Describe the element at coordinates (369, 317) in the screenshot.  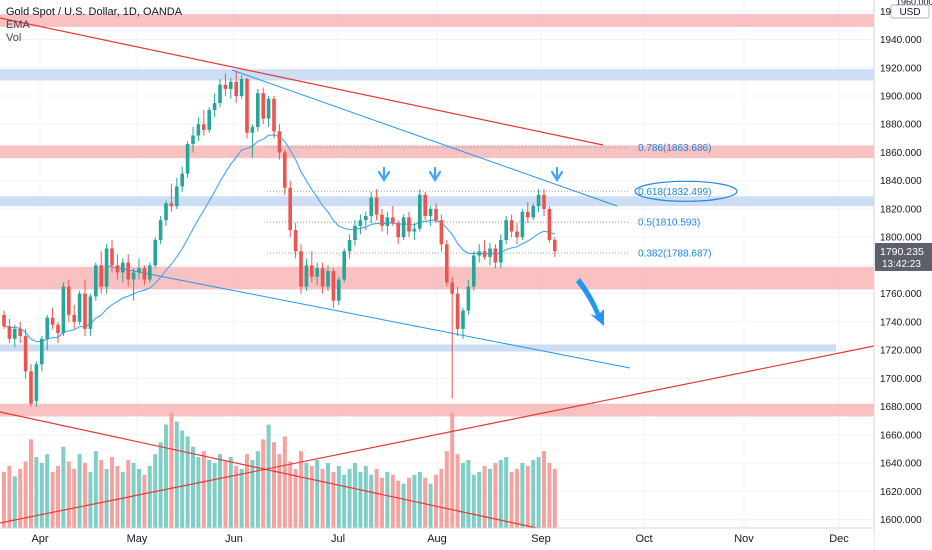
I see `blue-support-line` at that location.